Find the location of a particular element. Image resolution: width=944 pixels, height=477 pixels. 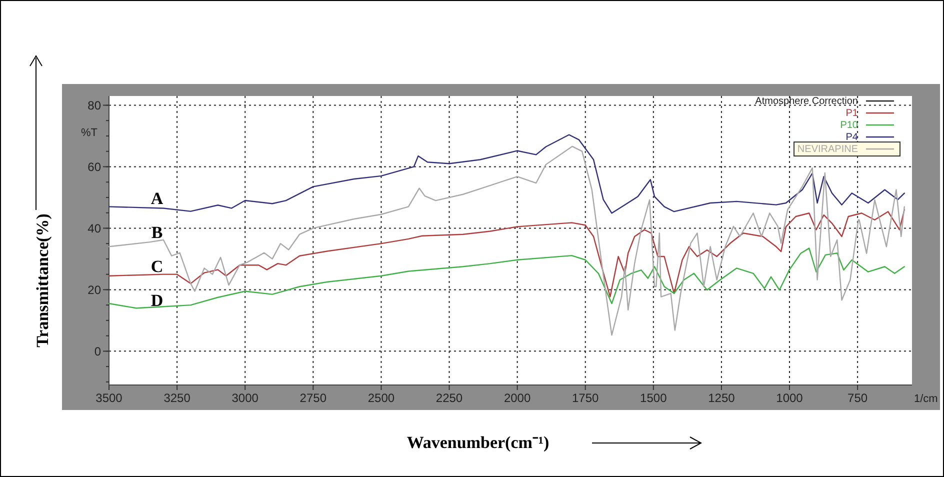

y-axis-title: Transmittance(%) is located at coordinates (42, 281).